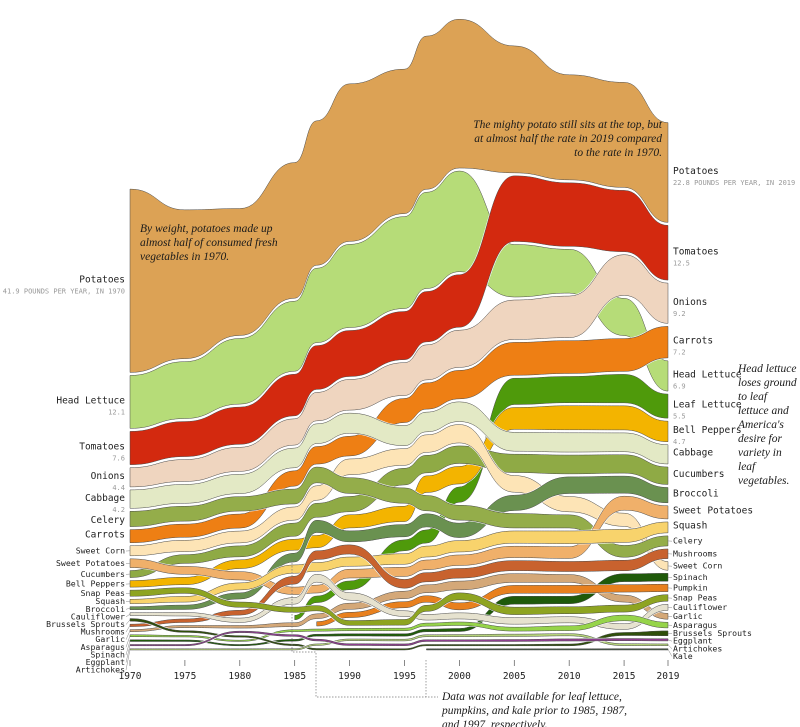 The width and height of the screenshot is (800, 727). Describe the element at coordinates (696, 251) in the screenshot. I see `right-label-tomatoes: Tomatoes` at that location.